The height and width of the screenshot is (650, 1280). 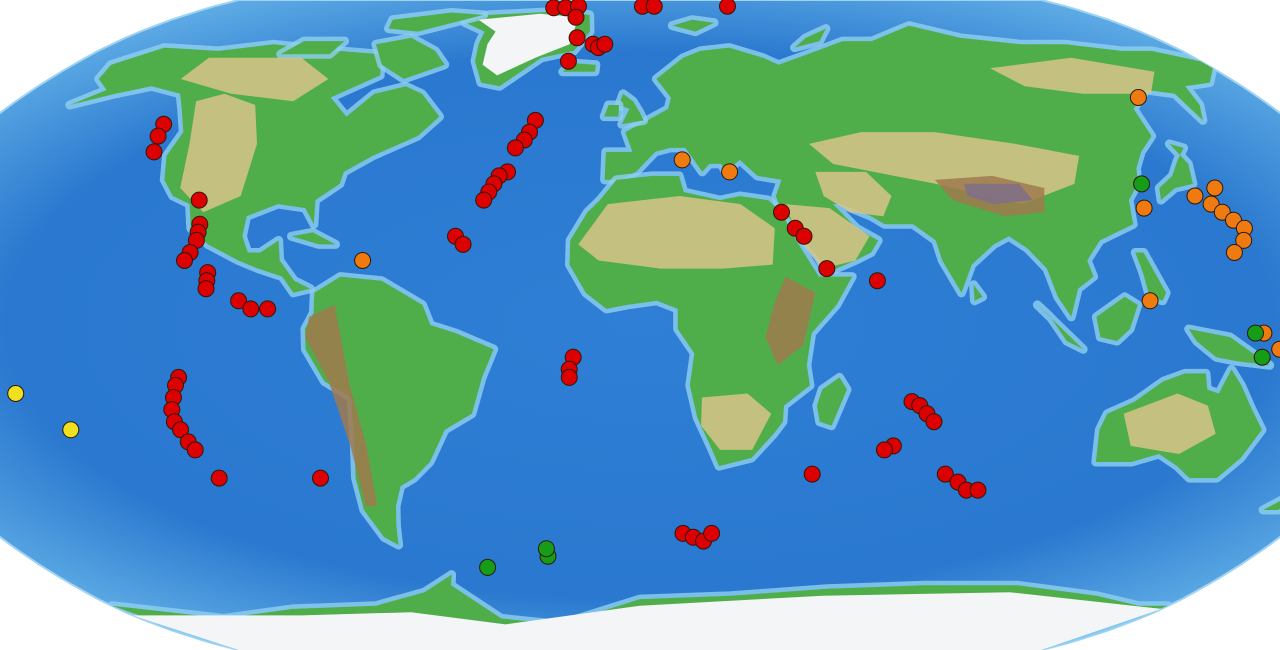 I want to click on land-south-america, so click(x=399, y=410).